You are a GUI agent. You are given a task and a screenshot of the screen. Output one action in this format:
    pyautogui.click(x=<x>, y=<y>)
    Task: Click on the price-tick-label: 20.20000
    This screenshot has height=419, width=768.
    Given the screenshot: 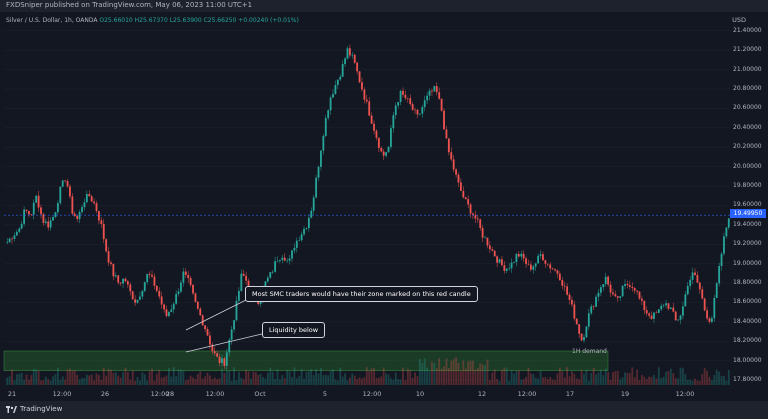 What is the action you would take?
    pyautogui.click(x=747, y=147)
    